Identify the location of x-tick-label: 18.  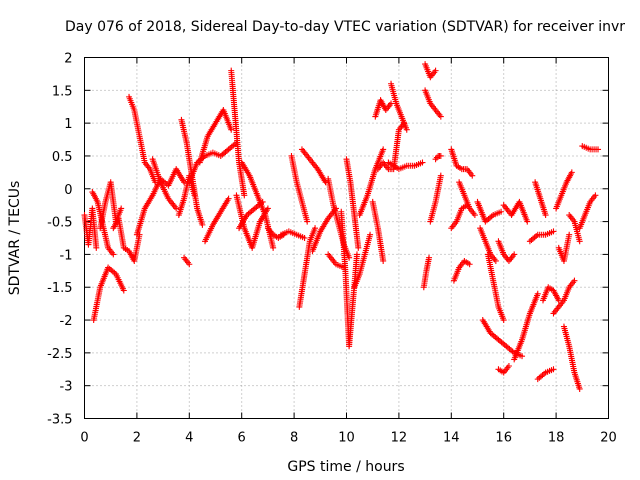
(556, 438).